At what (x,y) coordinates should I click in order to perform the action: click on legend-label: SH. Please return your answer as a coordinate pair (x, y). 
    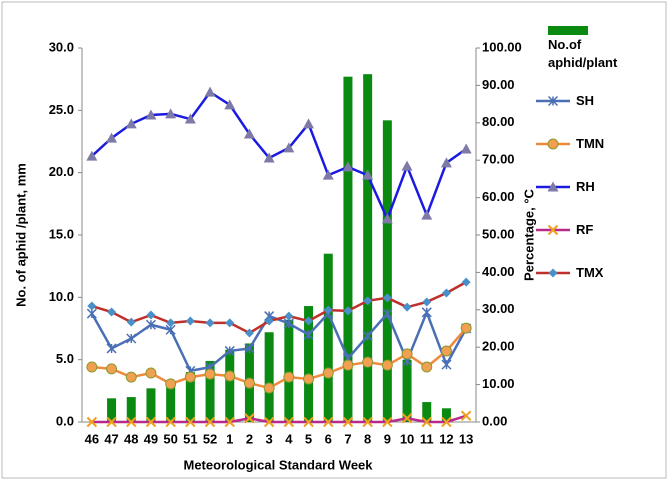
    Looking at the image, I should click on (585, 100).